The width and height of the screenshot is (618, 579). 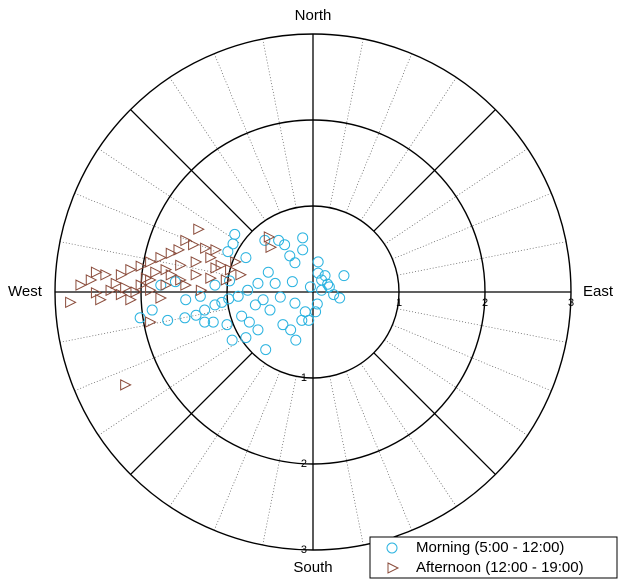 I want to click on north-label: North, so click(x=313, y=15).